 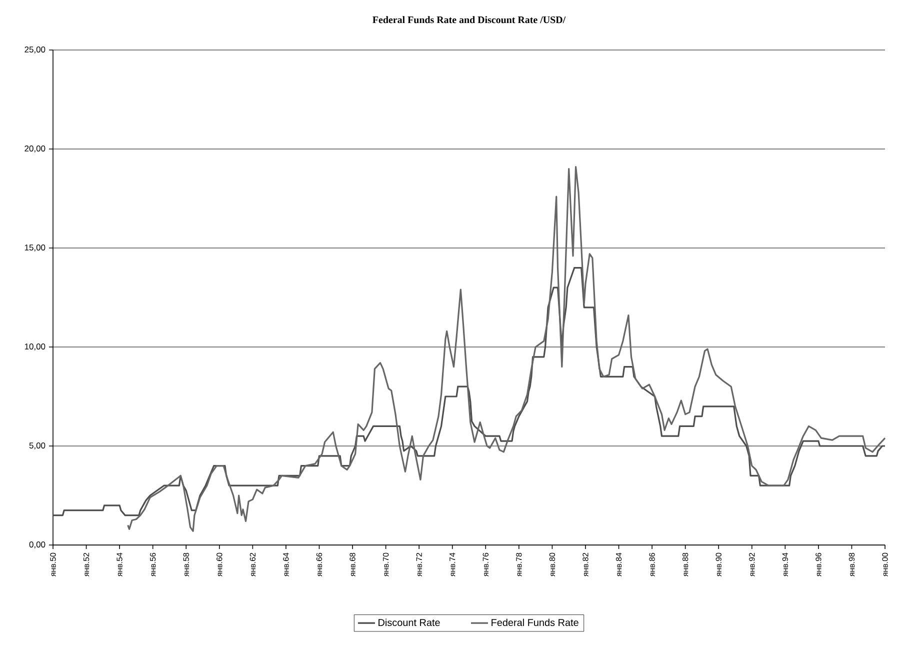 What do you see at coordinates (37, 545) in the screenshot?
I see `y-tick-label: 0,00` at bounding box center [37, 545].